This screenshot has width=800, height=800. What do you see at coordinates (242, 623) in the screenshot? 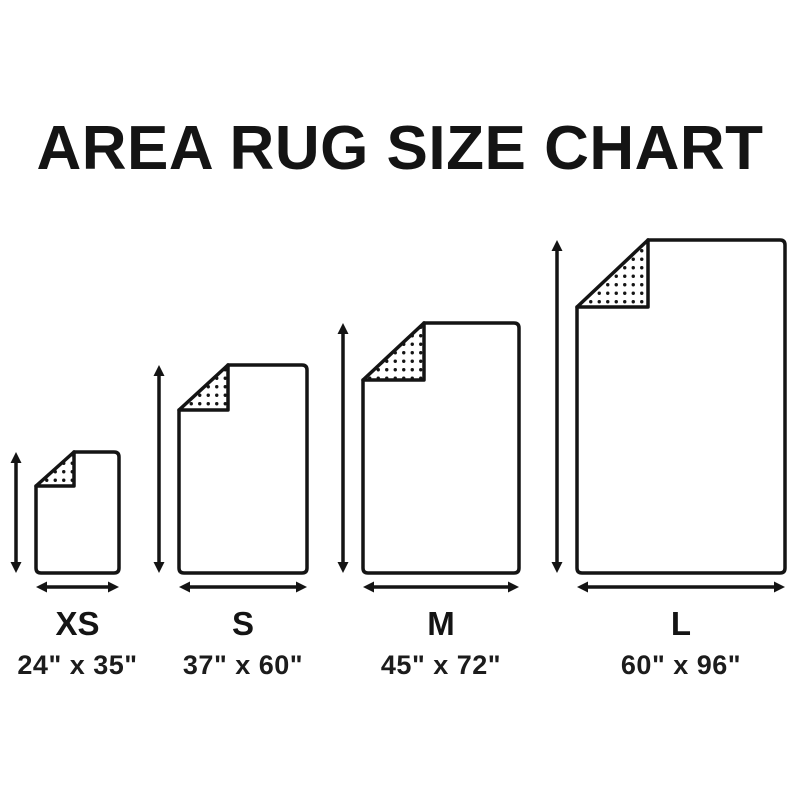
I see `size-label-s: S` at bounding box center [242, 623].